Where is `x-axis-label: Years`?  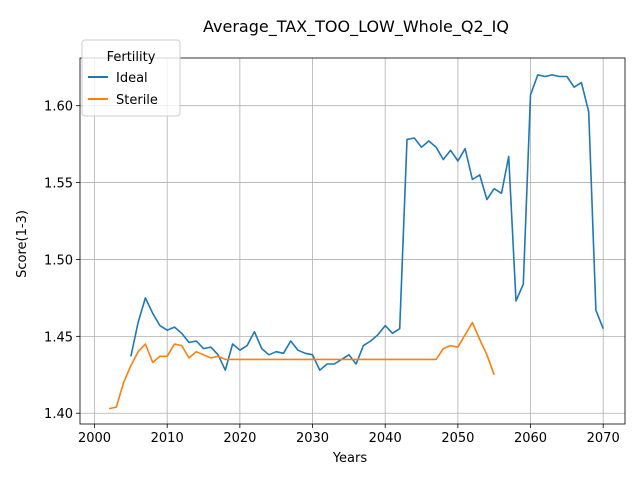
x-axis-label: Years is located at coordinates (350, 458).